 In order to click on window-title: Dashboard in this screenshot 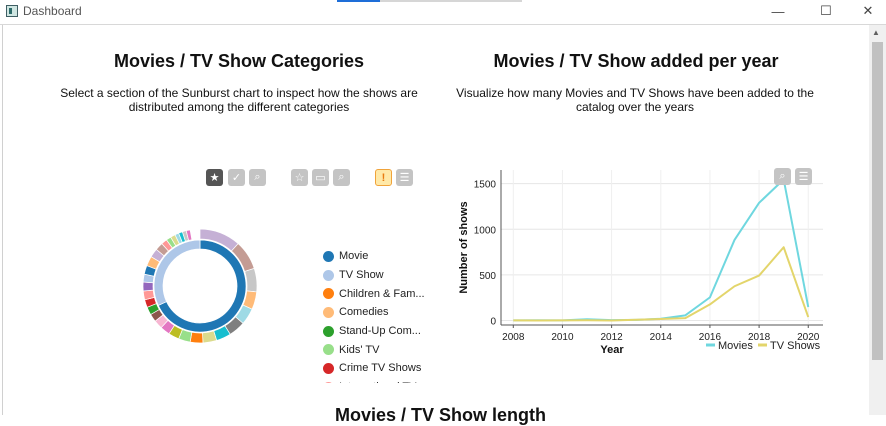, I will do `click(52, 11)`.